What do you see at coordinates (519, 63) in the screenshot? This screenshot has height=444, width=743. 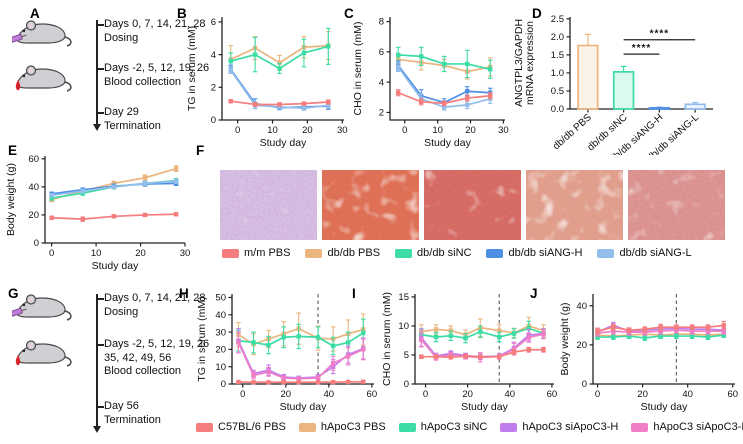 I see `svg-text: ANGTPL3/GAPDH` at bounding box center [519, 63].